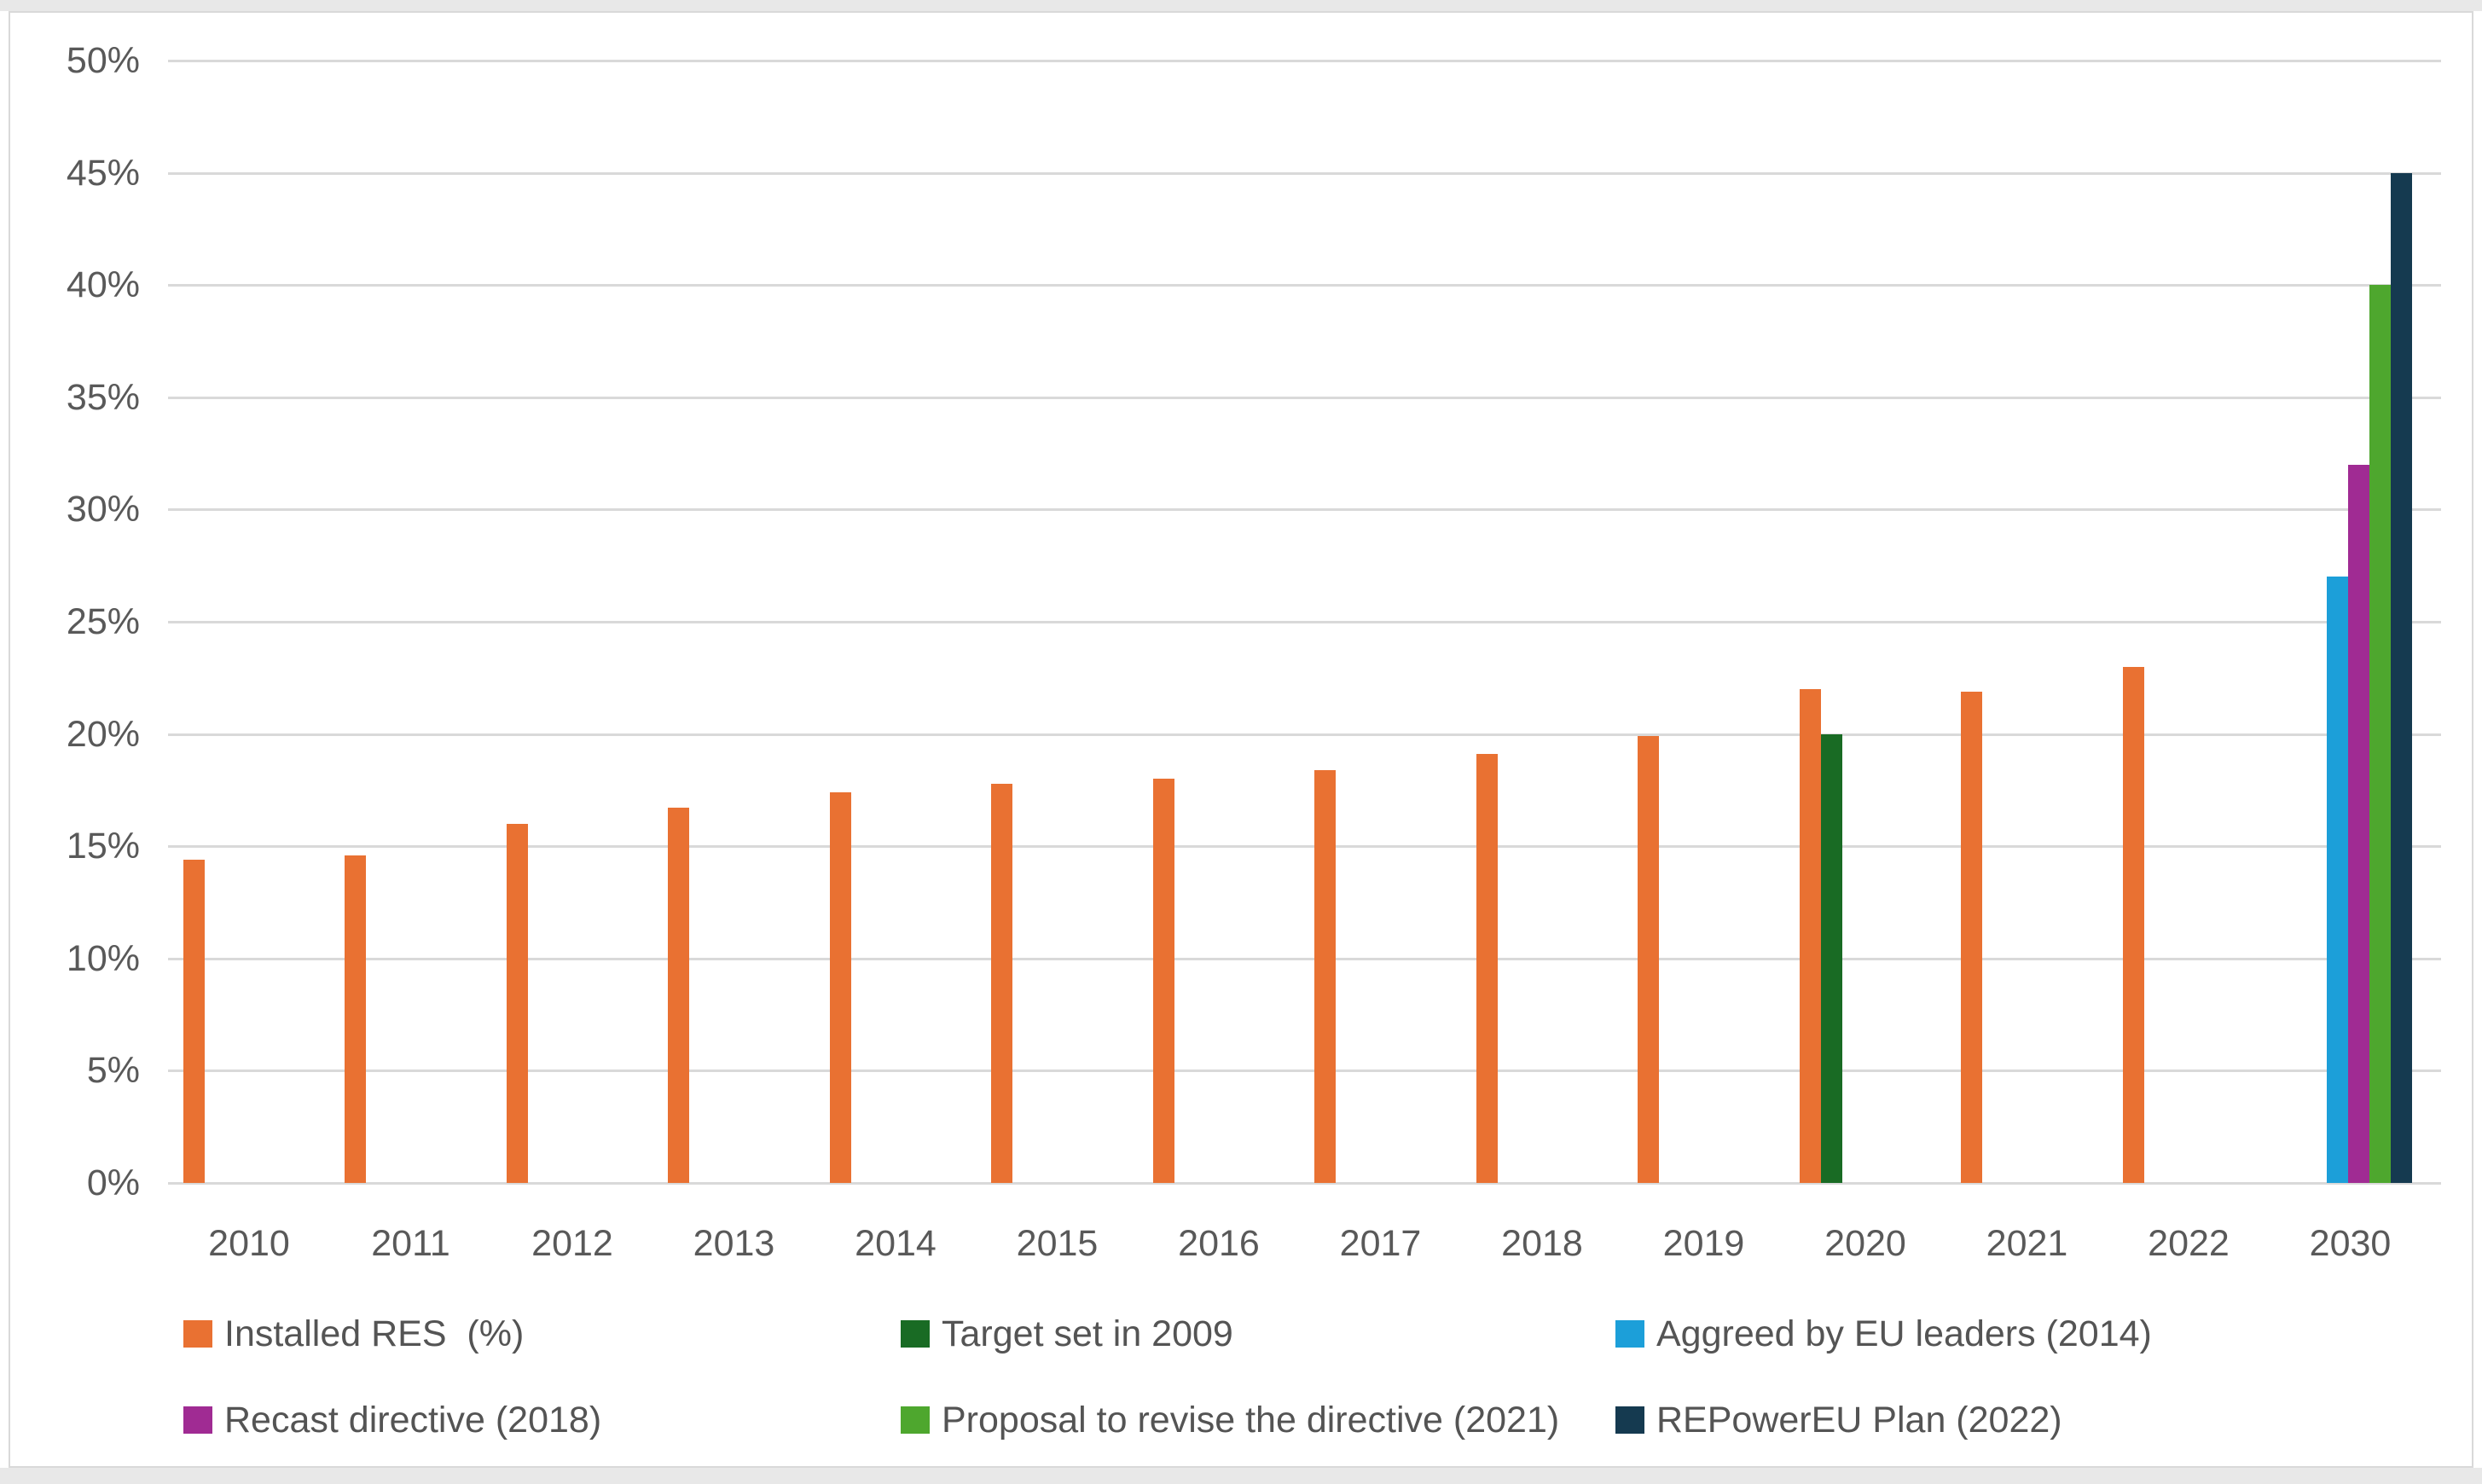 Image resolution: width=2482 pixels, height=1484 pixels. I want to click on y-tick-label: 40%, so click(103, 285).